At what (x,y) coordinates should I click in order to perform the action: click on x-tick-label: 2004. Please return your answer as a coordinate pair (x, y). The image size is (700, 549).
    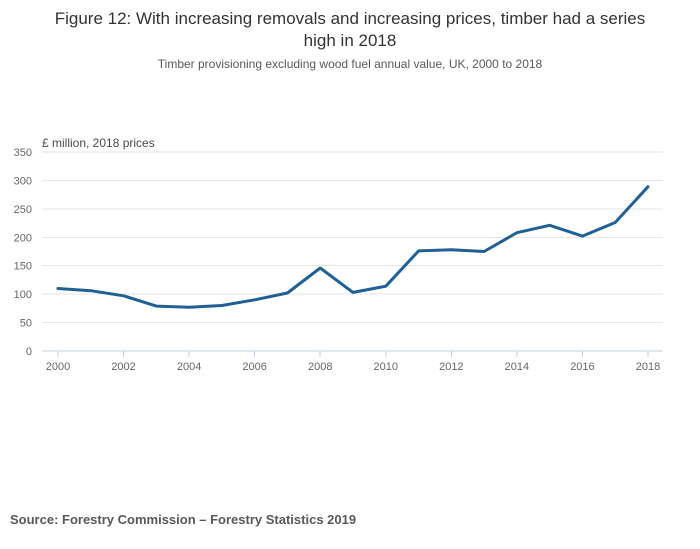
    Looking at the image, I should click on (189, 367).